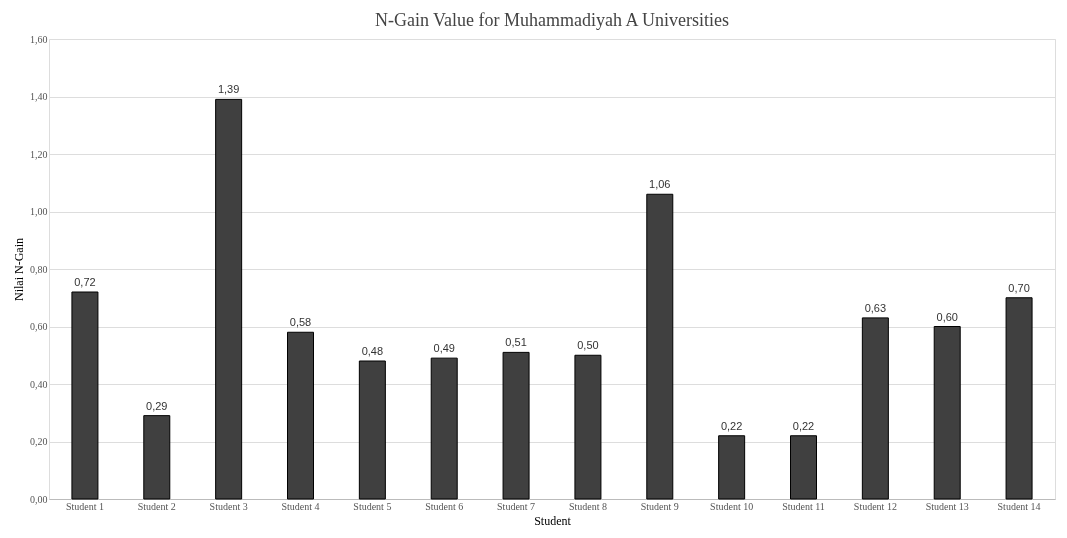 This screenshot has width=1067, height=538. Describe the element at coordinates (552, 20) in the screenshot. I see `chart-title: N-Gain Value for Muhammadiyah A Universities` at that location.